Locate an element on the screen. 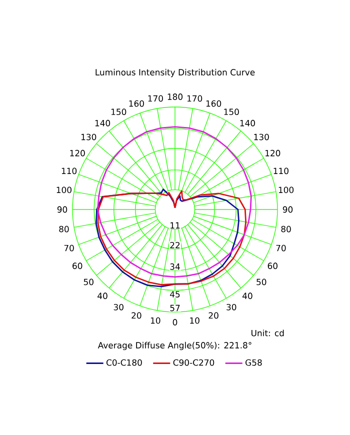 The width and height of the screenshot is (350, 435). legend-label: C90-C270 is located at coordinates (193, 362).